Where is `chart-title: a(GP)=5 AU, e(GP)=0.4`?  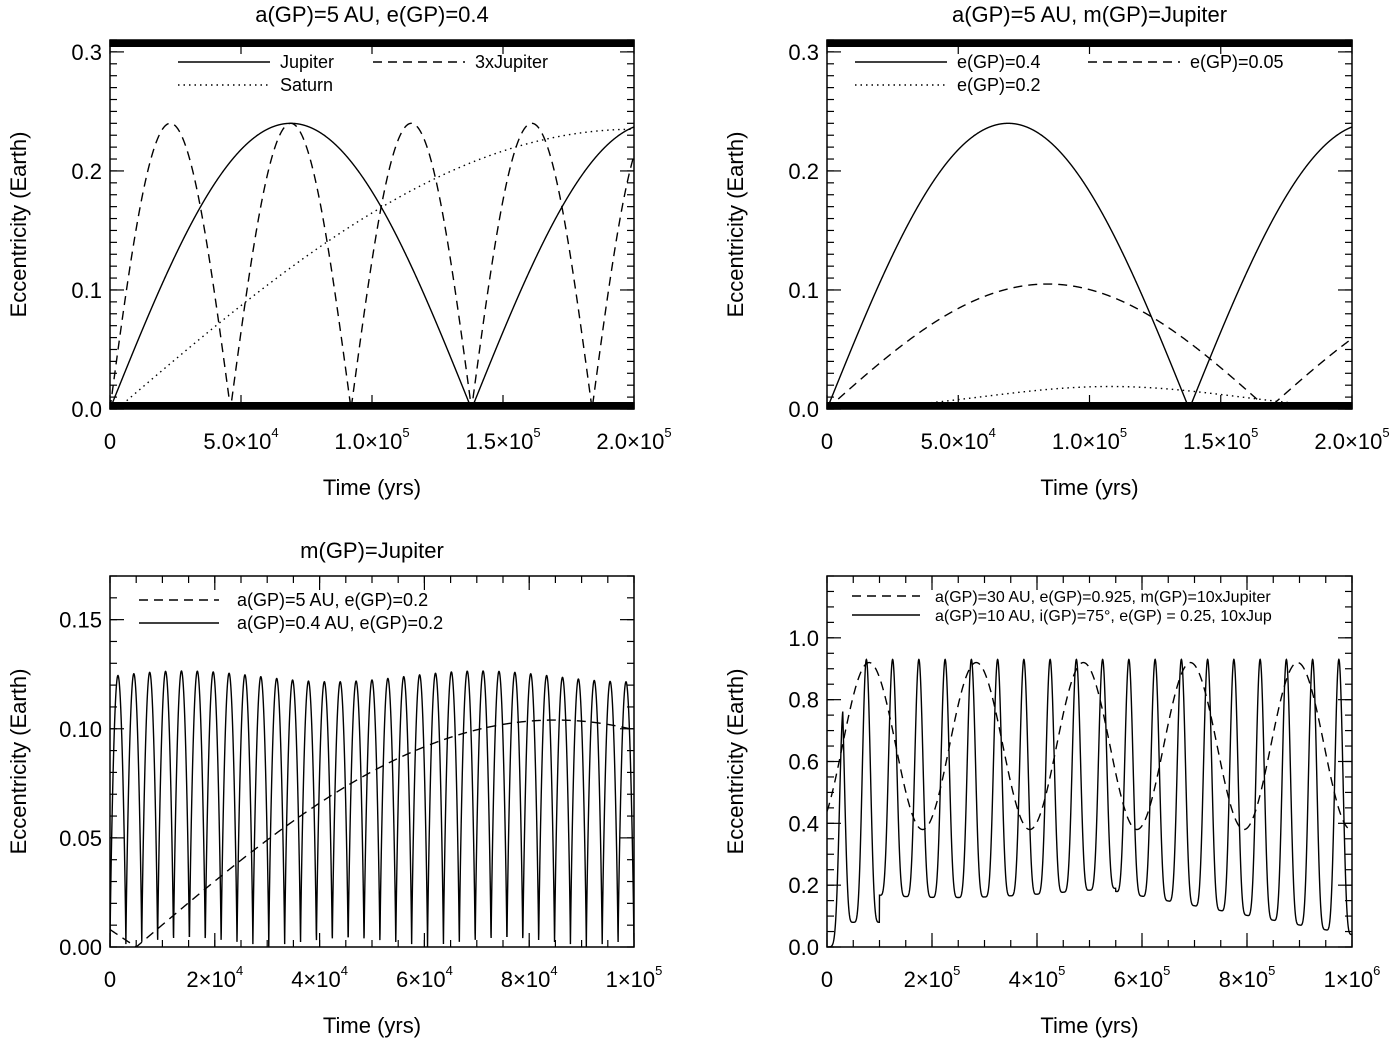
chart-title: a(GP)=5 AU, e(GP)=0.4 is located at coordinates (372, 14).